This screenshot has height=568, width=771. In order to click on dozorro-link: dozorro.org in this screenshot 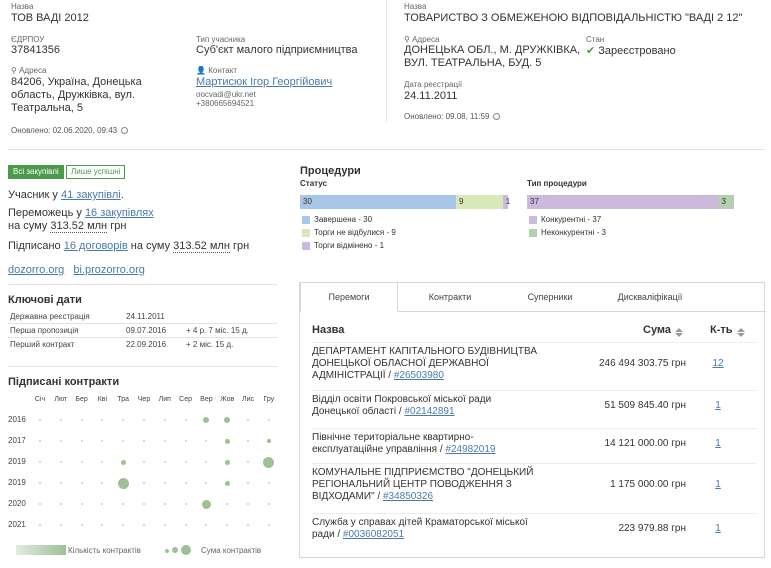, I will do `click(36, 270)`.